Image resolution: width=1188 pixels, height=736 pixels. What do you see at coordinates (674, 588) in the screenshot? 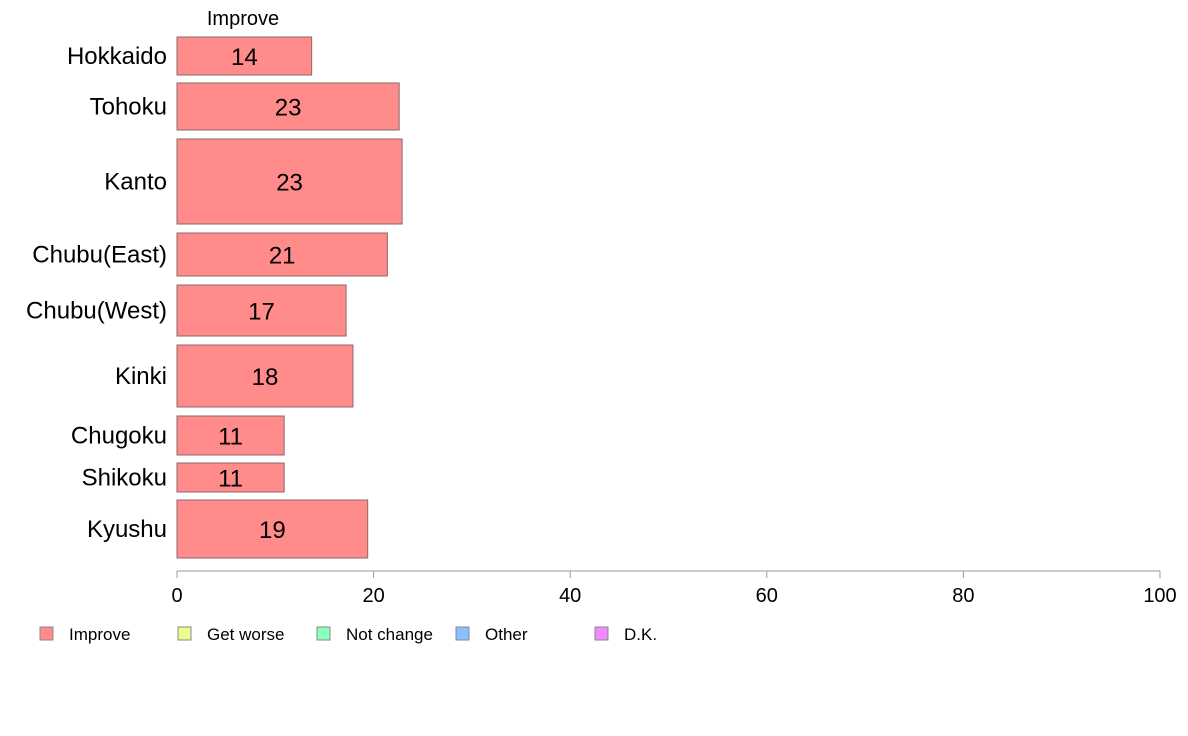
I see `x-axis: 0 20 40 60 80 100` at bounding box center [674, 588].